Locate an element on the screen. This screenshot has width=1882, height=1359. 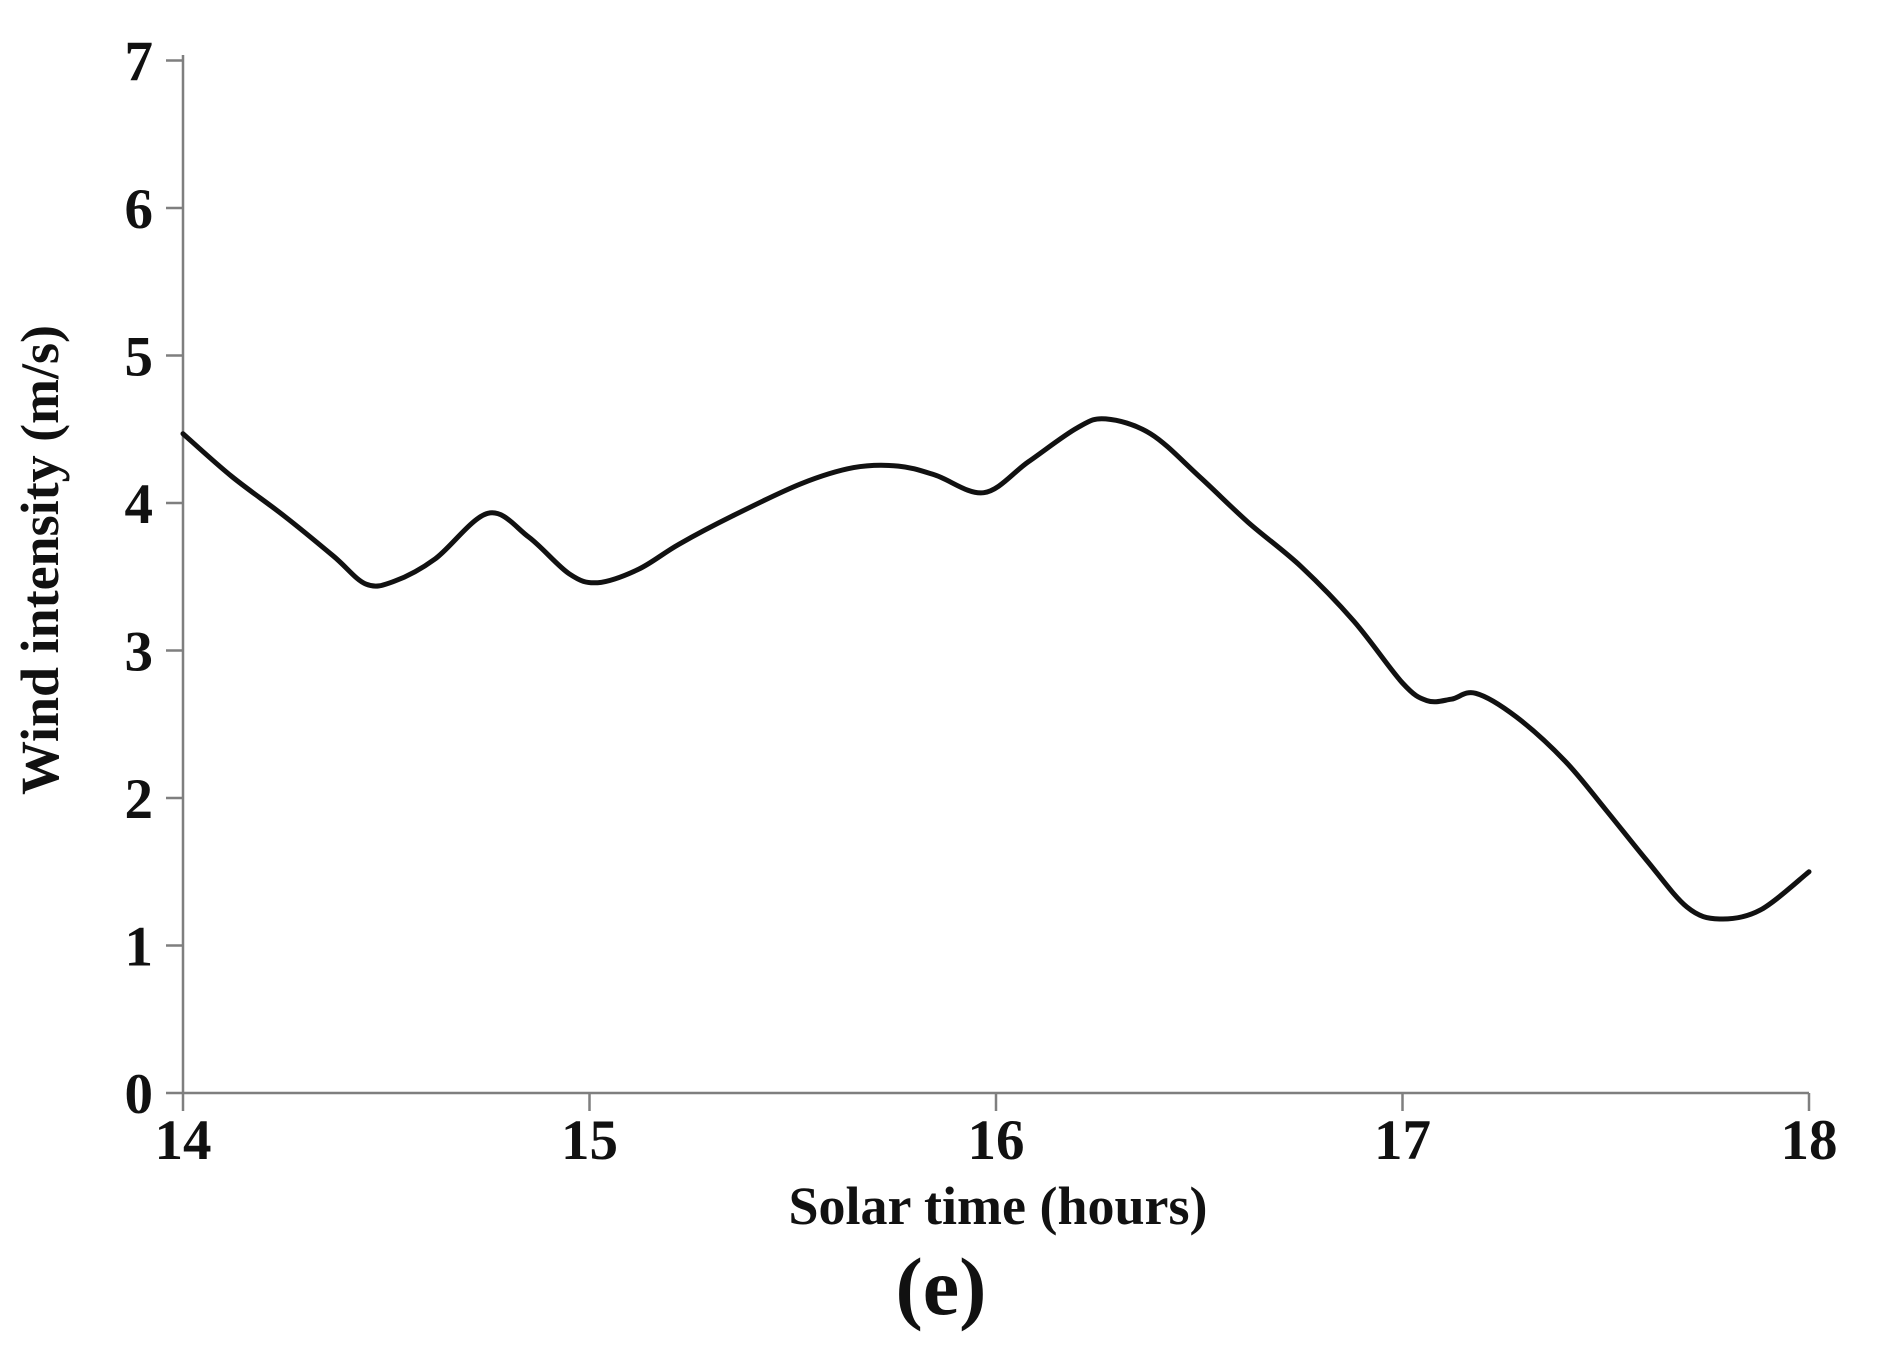
y-axis-ticks: 0 1 2 3 4 5 6 7 is located at coordinates (154, 578).